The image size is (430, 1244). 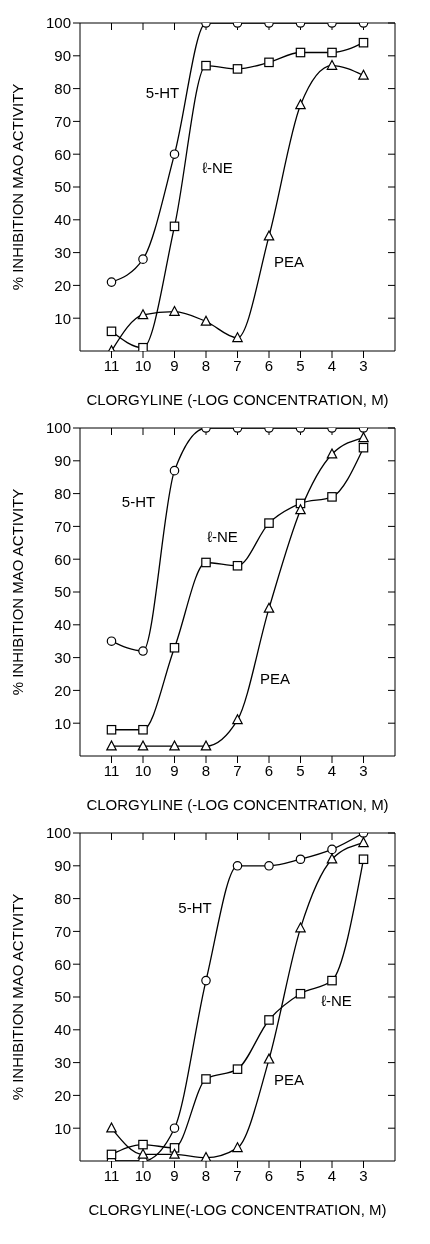 I want to click on x-axis-title: CLORGYLINE(-LOG CONCENTRATION, M), so click(x=237, y=1209).